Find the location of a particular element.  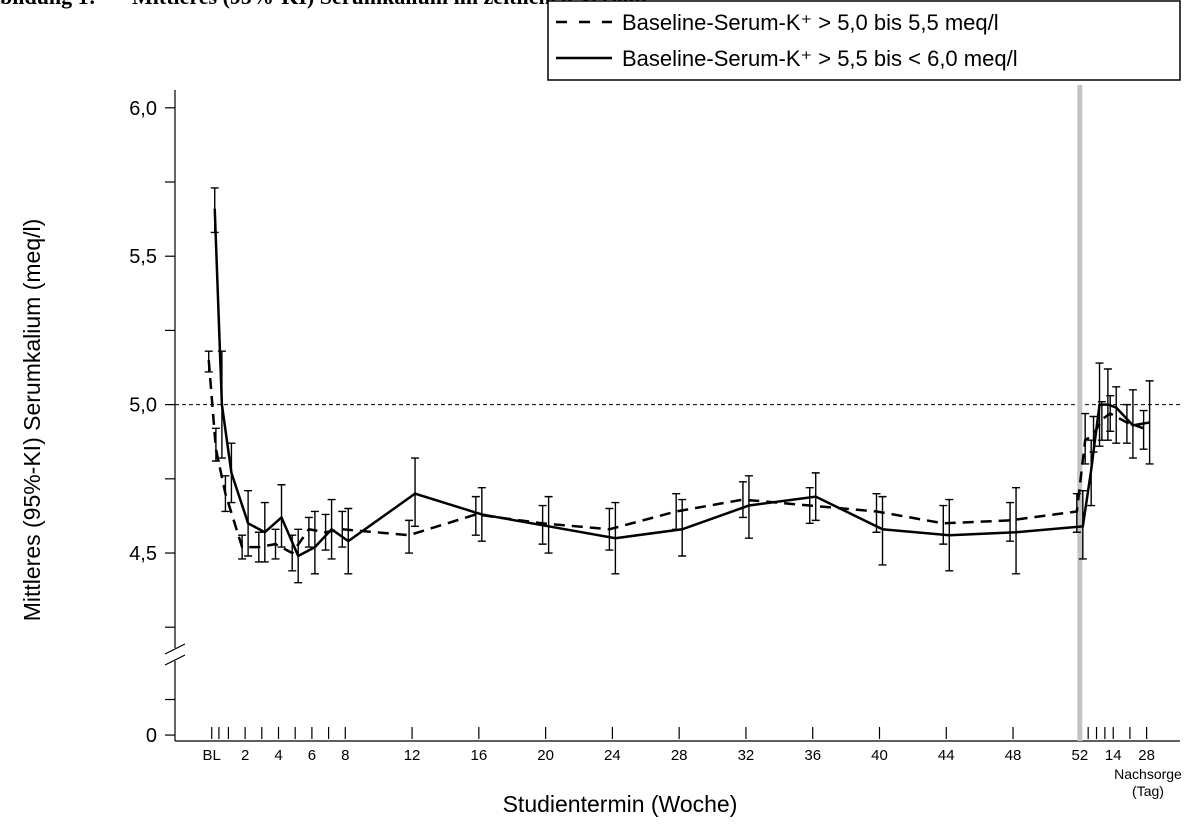

x-tick-label: 14 is located at coordinates (1113, 755).